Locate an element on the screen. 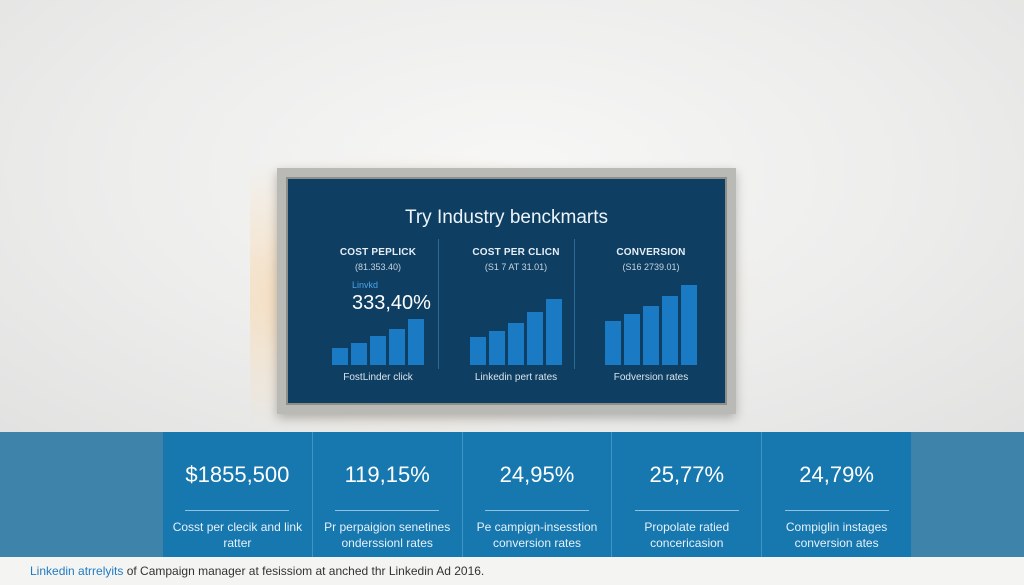  column-heading: COST PER CLICN is located at coordinates (516, 252).